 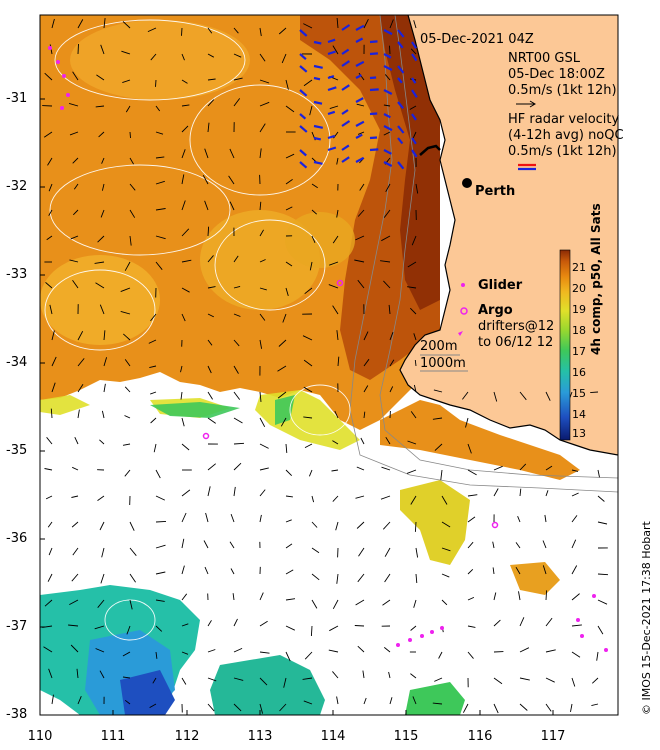 What do you see at coordinates (160, 60) in the screenshot?
I see `sst-cool-eddy-north` at bounding box center [160, 60].